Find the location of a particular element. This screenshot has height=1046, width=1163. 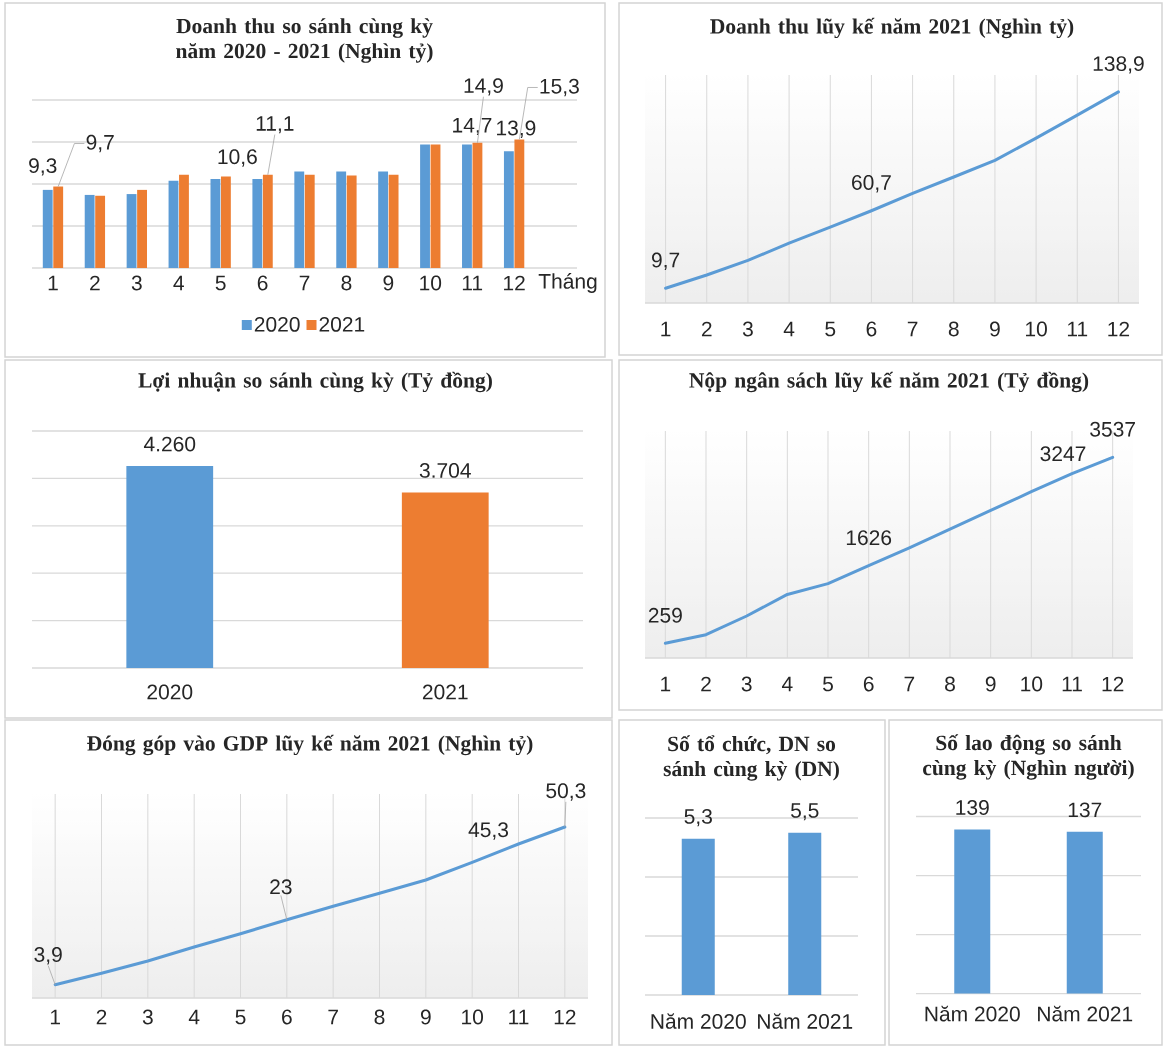

x-axis-title: Tháng is located at coordinates (567, 283).